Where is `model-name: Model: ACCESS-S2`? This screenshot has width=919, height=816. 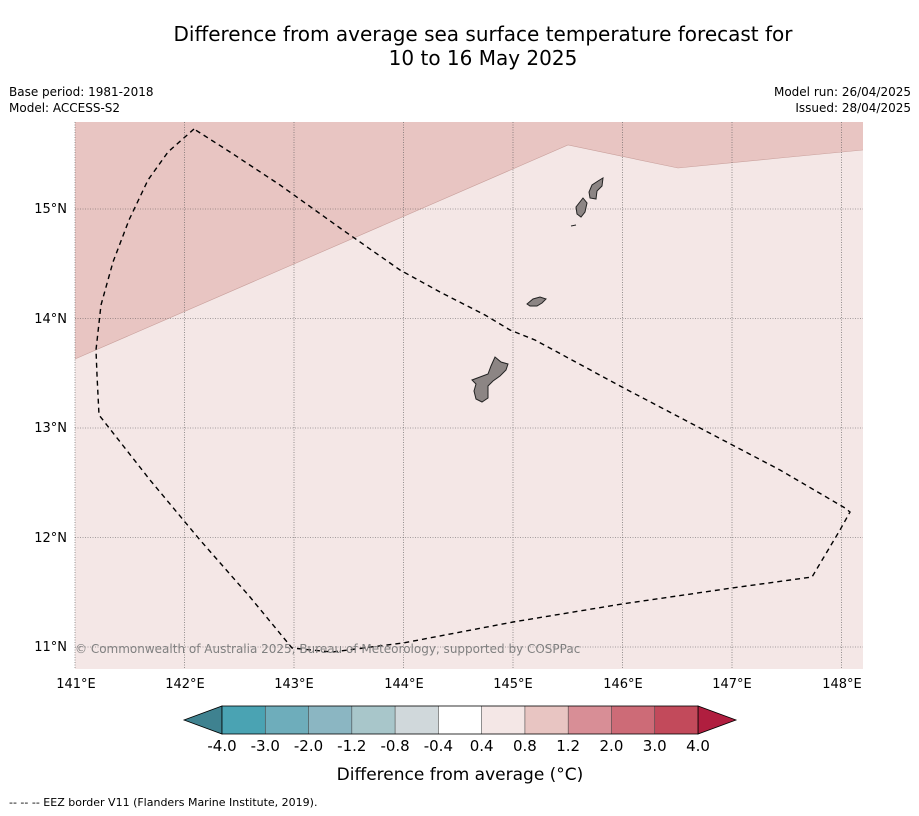 model-name: Model: ACCESS-S2 is located at coordinates (65, 108).